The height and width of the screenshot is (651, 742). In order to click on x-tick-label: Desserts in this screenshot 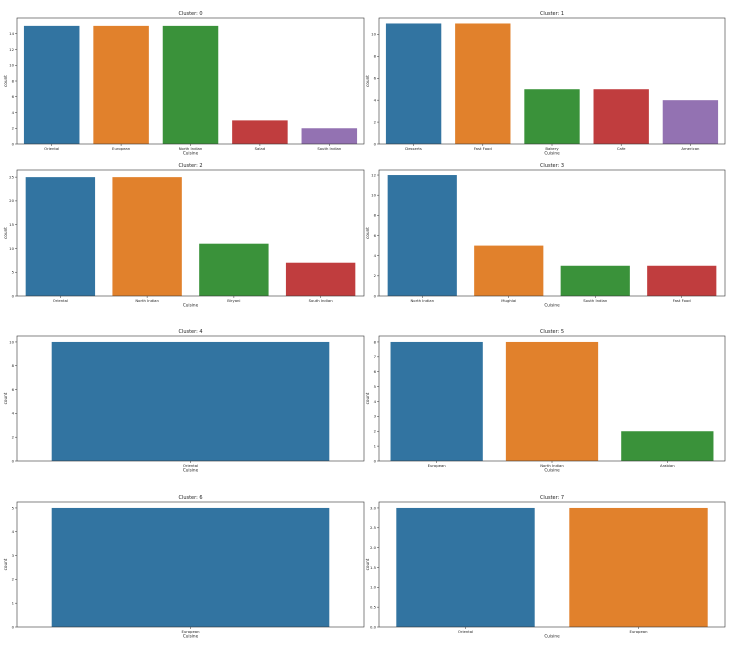, I will do `click(413, 148)`.